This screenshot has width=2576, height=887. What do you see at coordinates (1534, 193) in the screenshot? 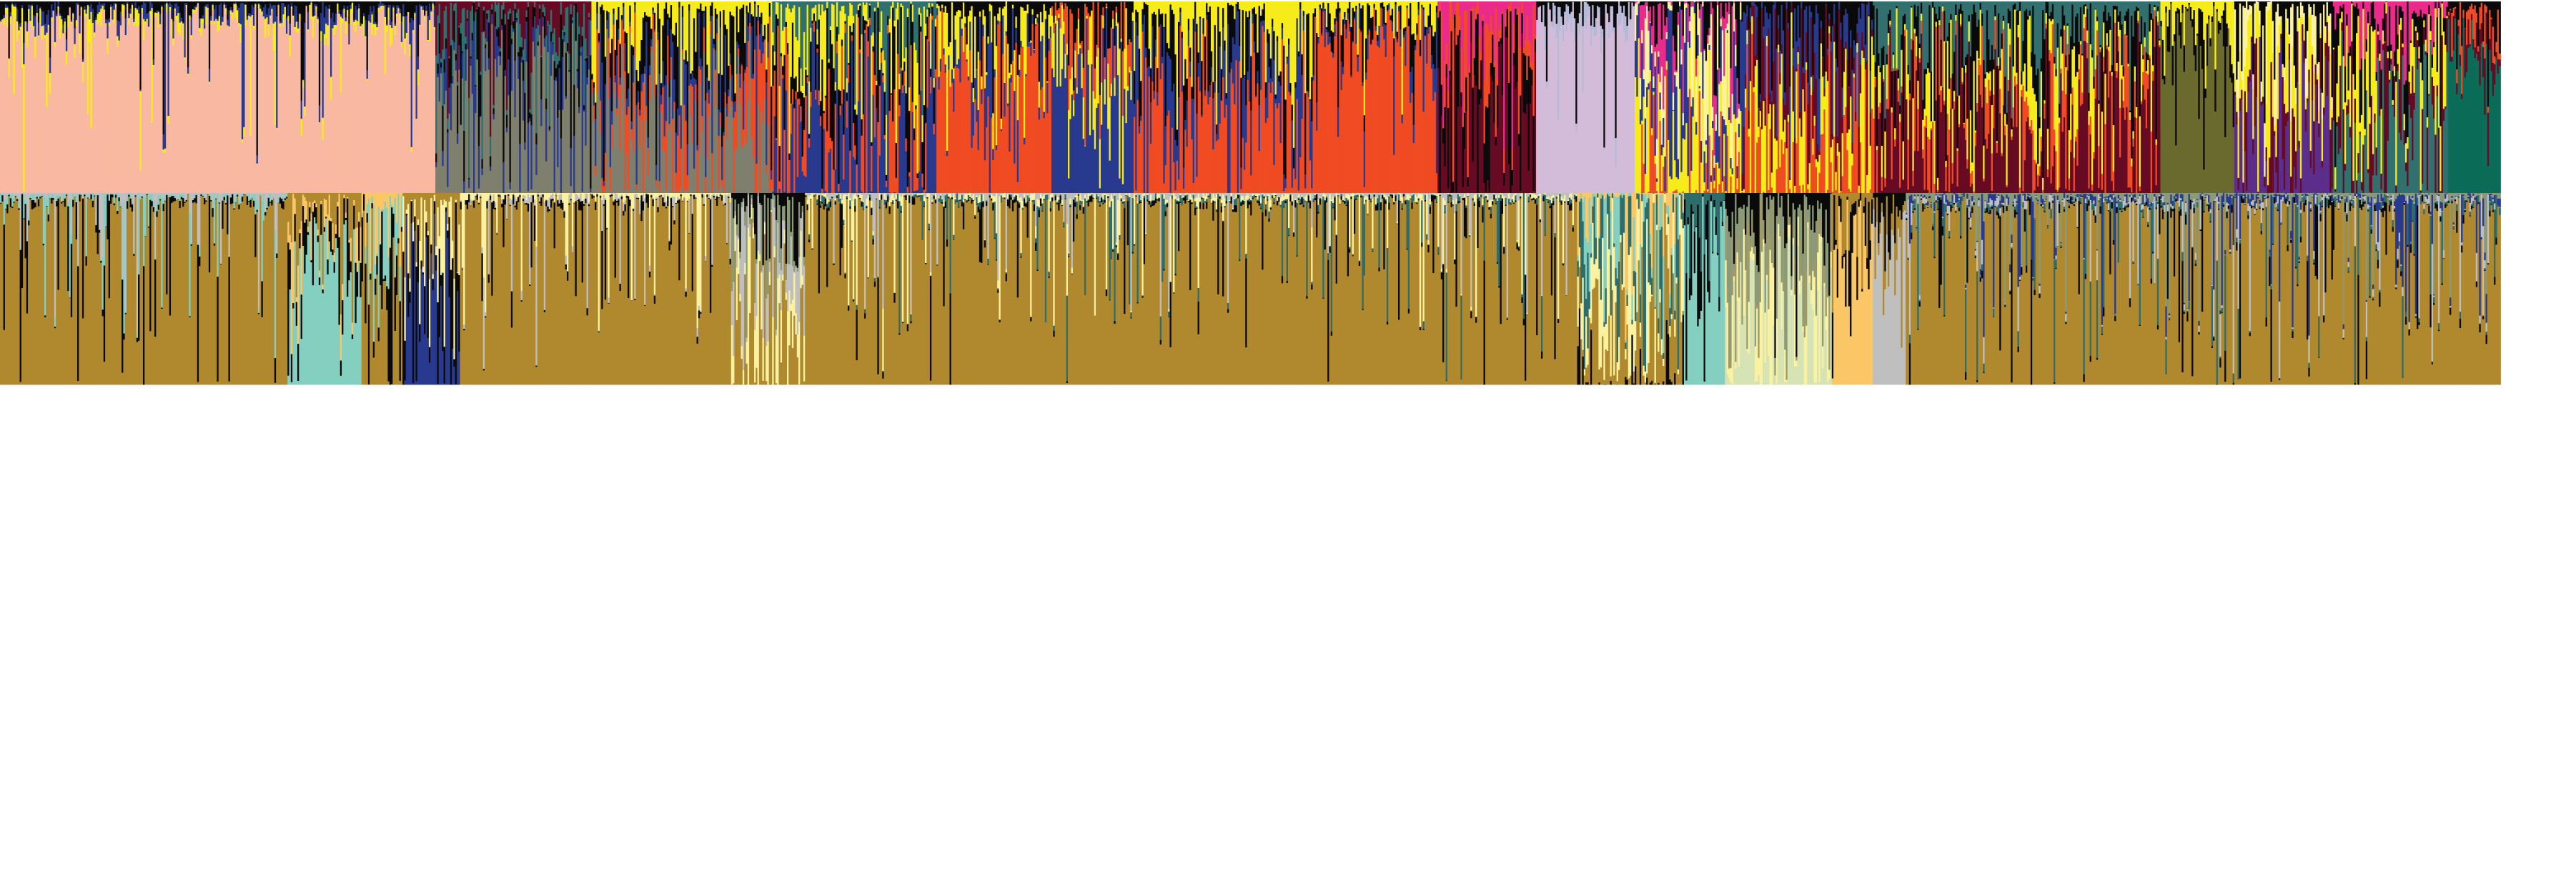
I see `bar-p1-ind933-k5` at bounding box center [1534, 193].